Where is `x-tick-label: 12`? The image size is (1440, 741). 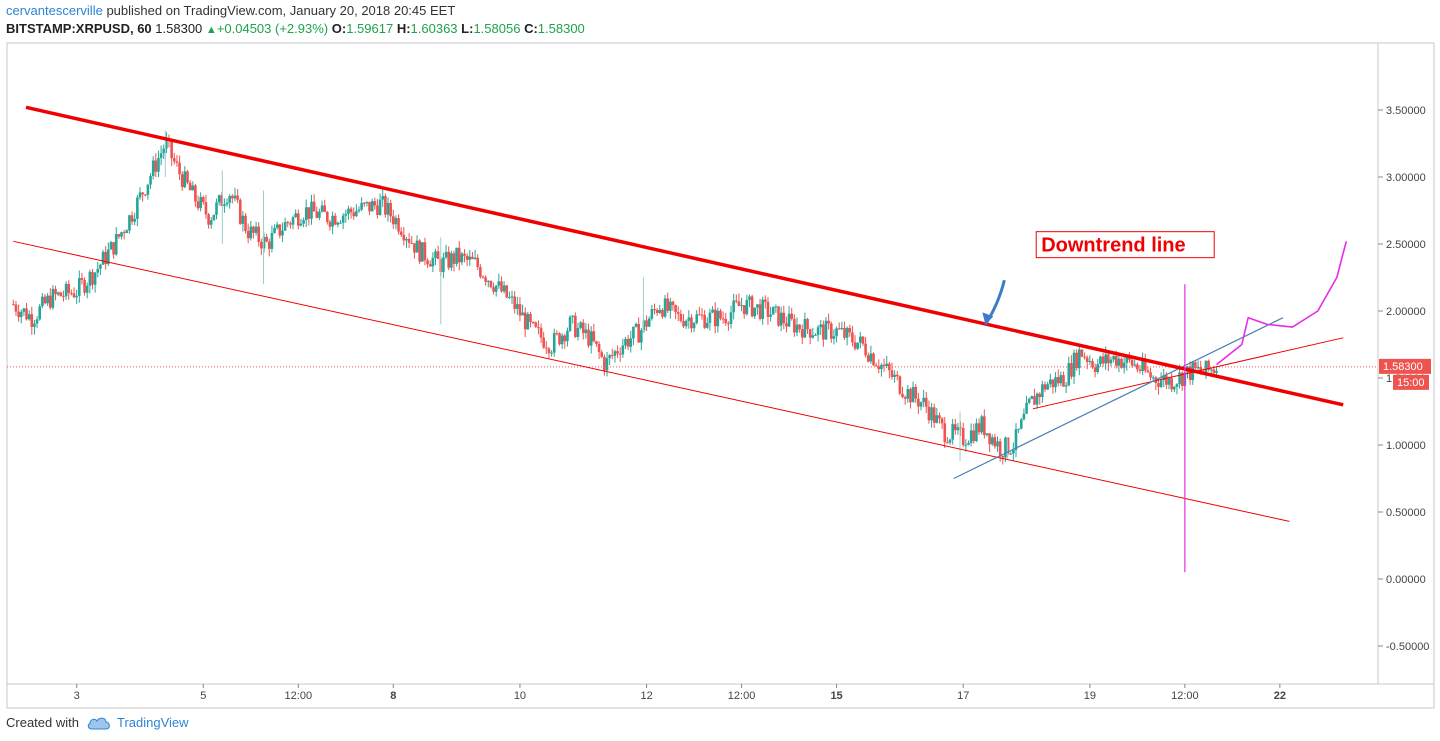
x-tick-label: 12 is located at coordinates (646, 696).